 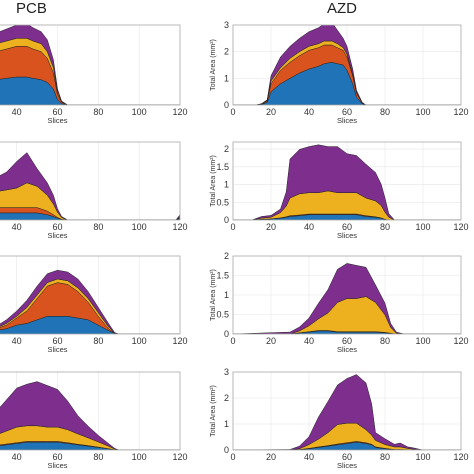 What do you see at coordinates (90, 216) in the screenshot?
I see `area-series-blue` at bounding box center [90, 216].